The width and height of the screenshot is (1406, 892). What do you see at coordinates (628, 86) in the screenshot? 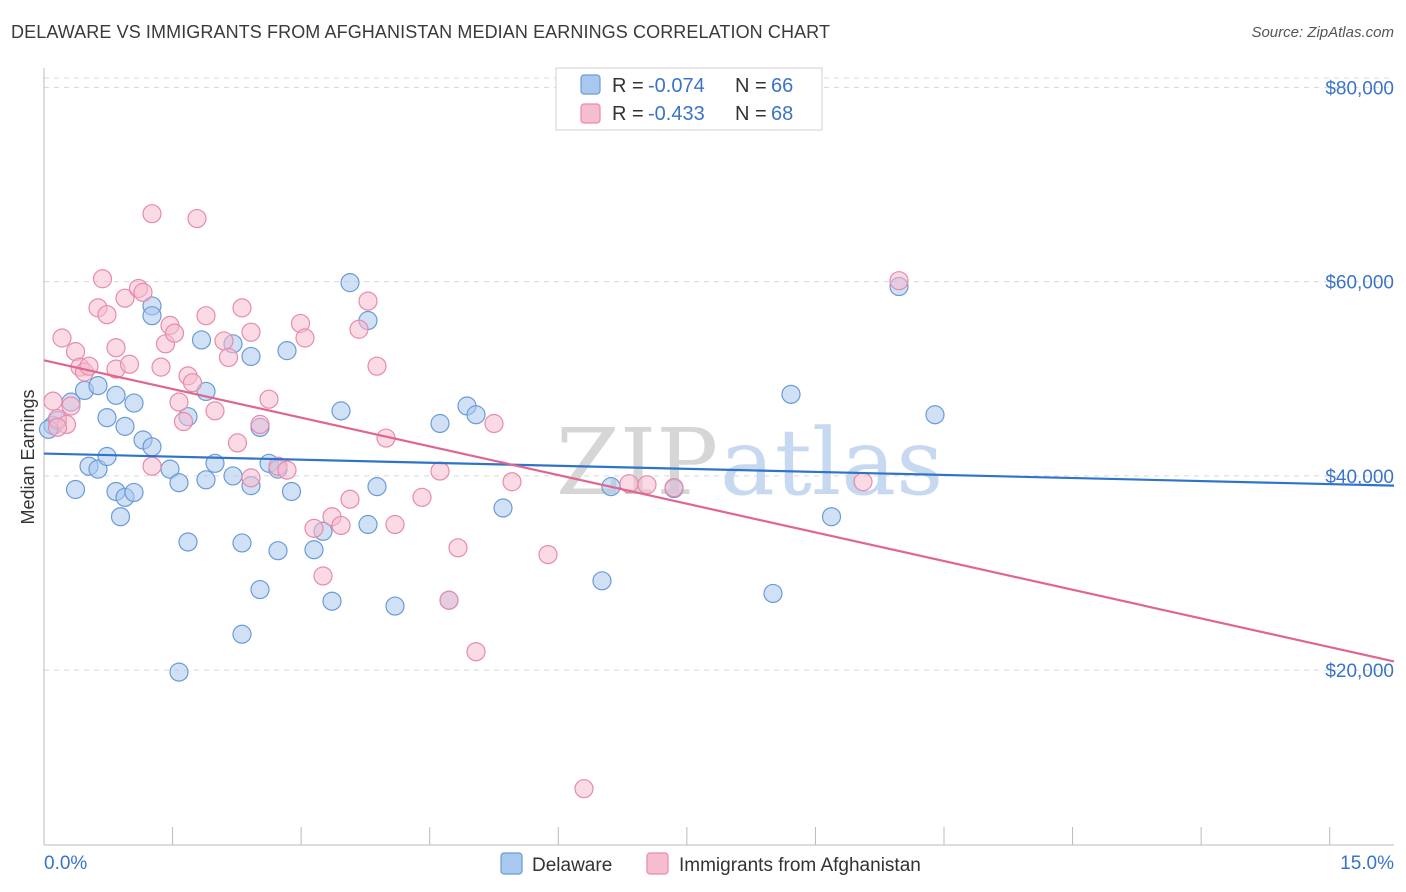
I see `legend-r-label-delaware: R =` at bounding box center [628, 86].